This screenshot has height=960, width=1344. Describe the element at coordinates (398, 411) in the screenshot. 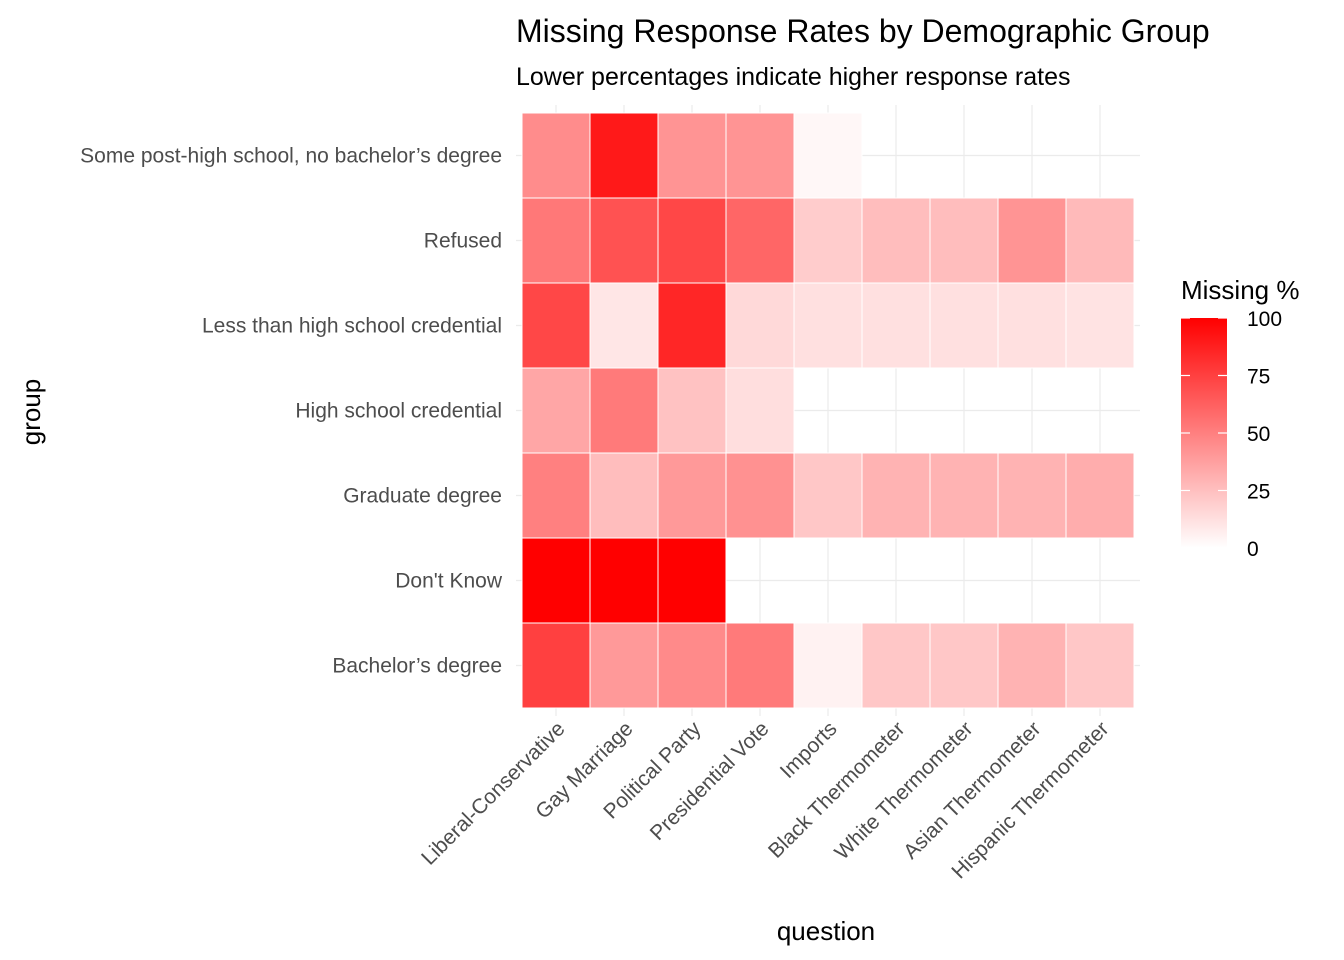

I see `y-tick-label: High school credential` at that location.